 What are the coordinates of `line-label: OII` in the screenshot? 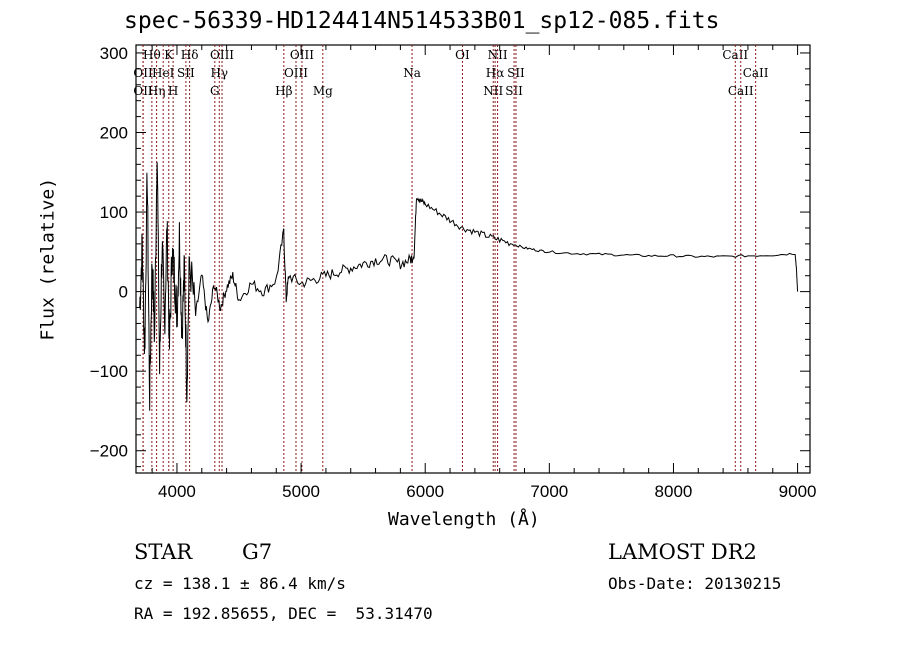 It's located at (143, 91).